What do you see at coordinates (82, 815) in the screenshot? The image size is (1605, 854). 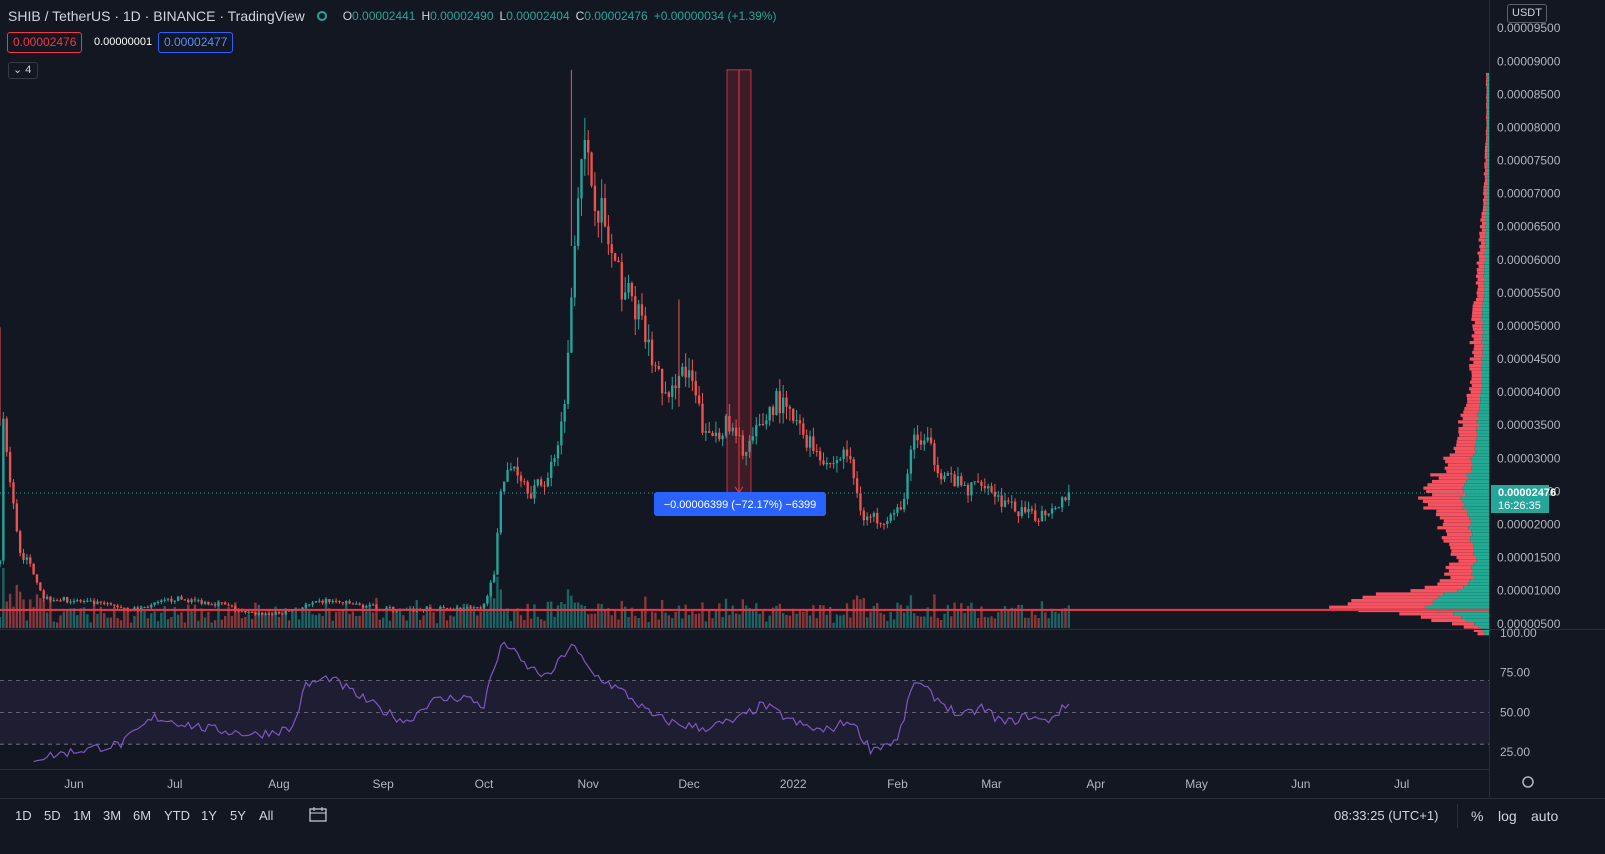 I see `timeframe-1m: 1M` at bounding box center [82, 815].